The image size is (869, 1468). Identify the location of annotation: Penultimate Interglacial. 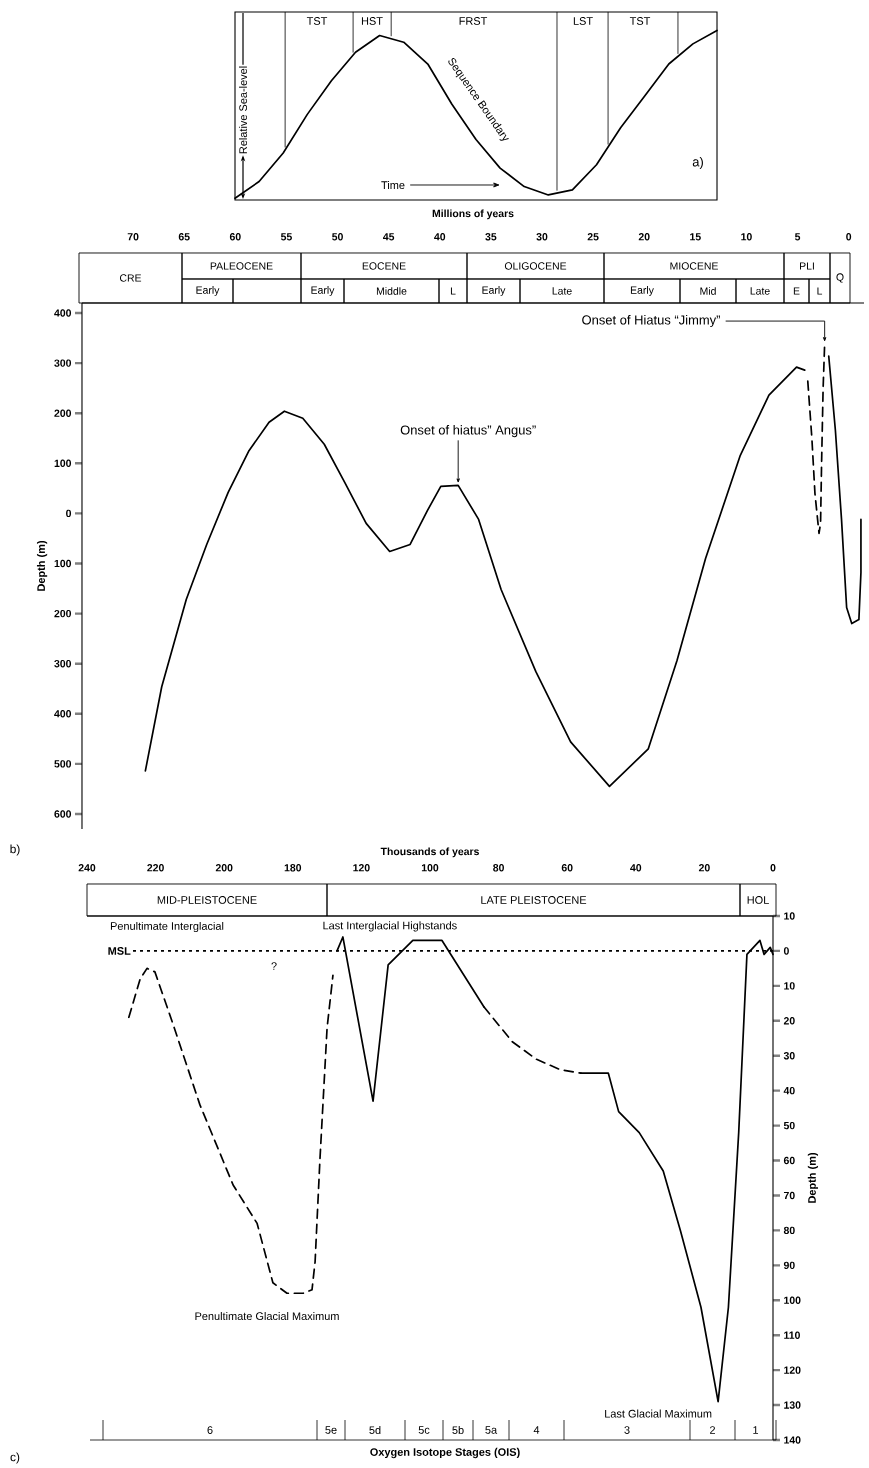
(167, 927).